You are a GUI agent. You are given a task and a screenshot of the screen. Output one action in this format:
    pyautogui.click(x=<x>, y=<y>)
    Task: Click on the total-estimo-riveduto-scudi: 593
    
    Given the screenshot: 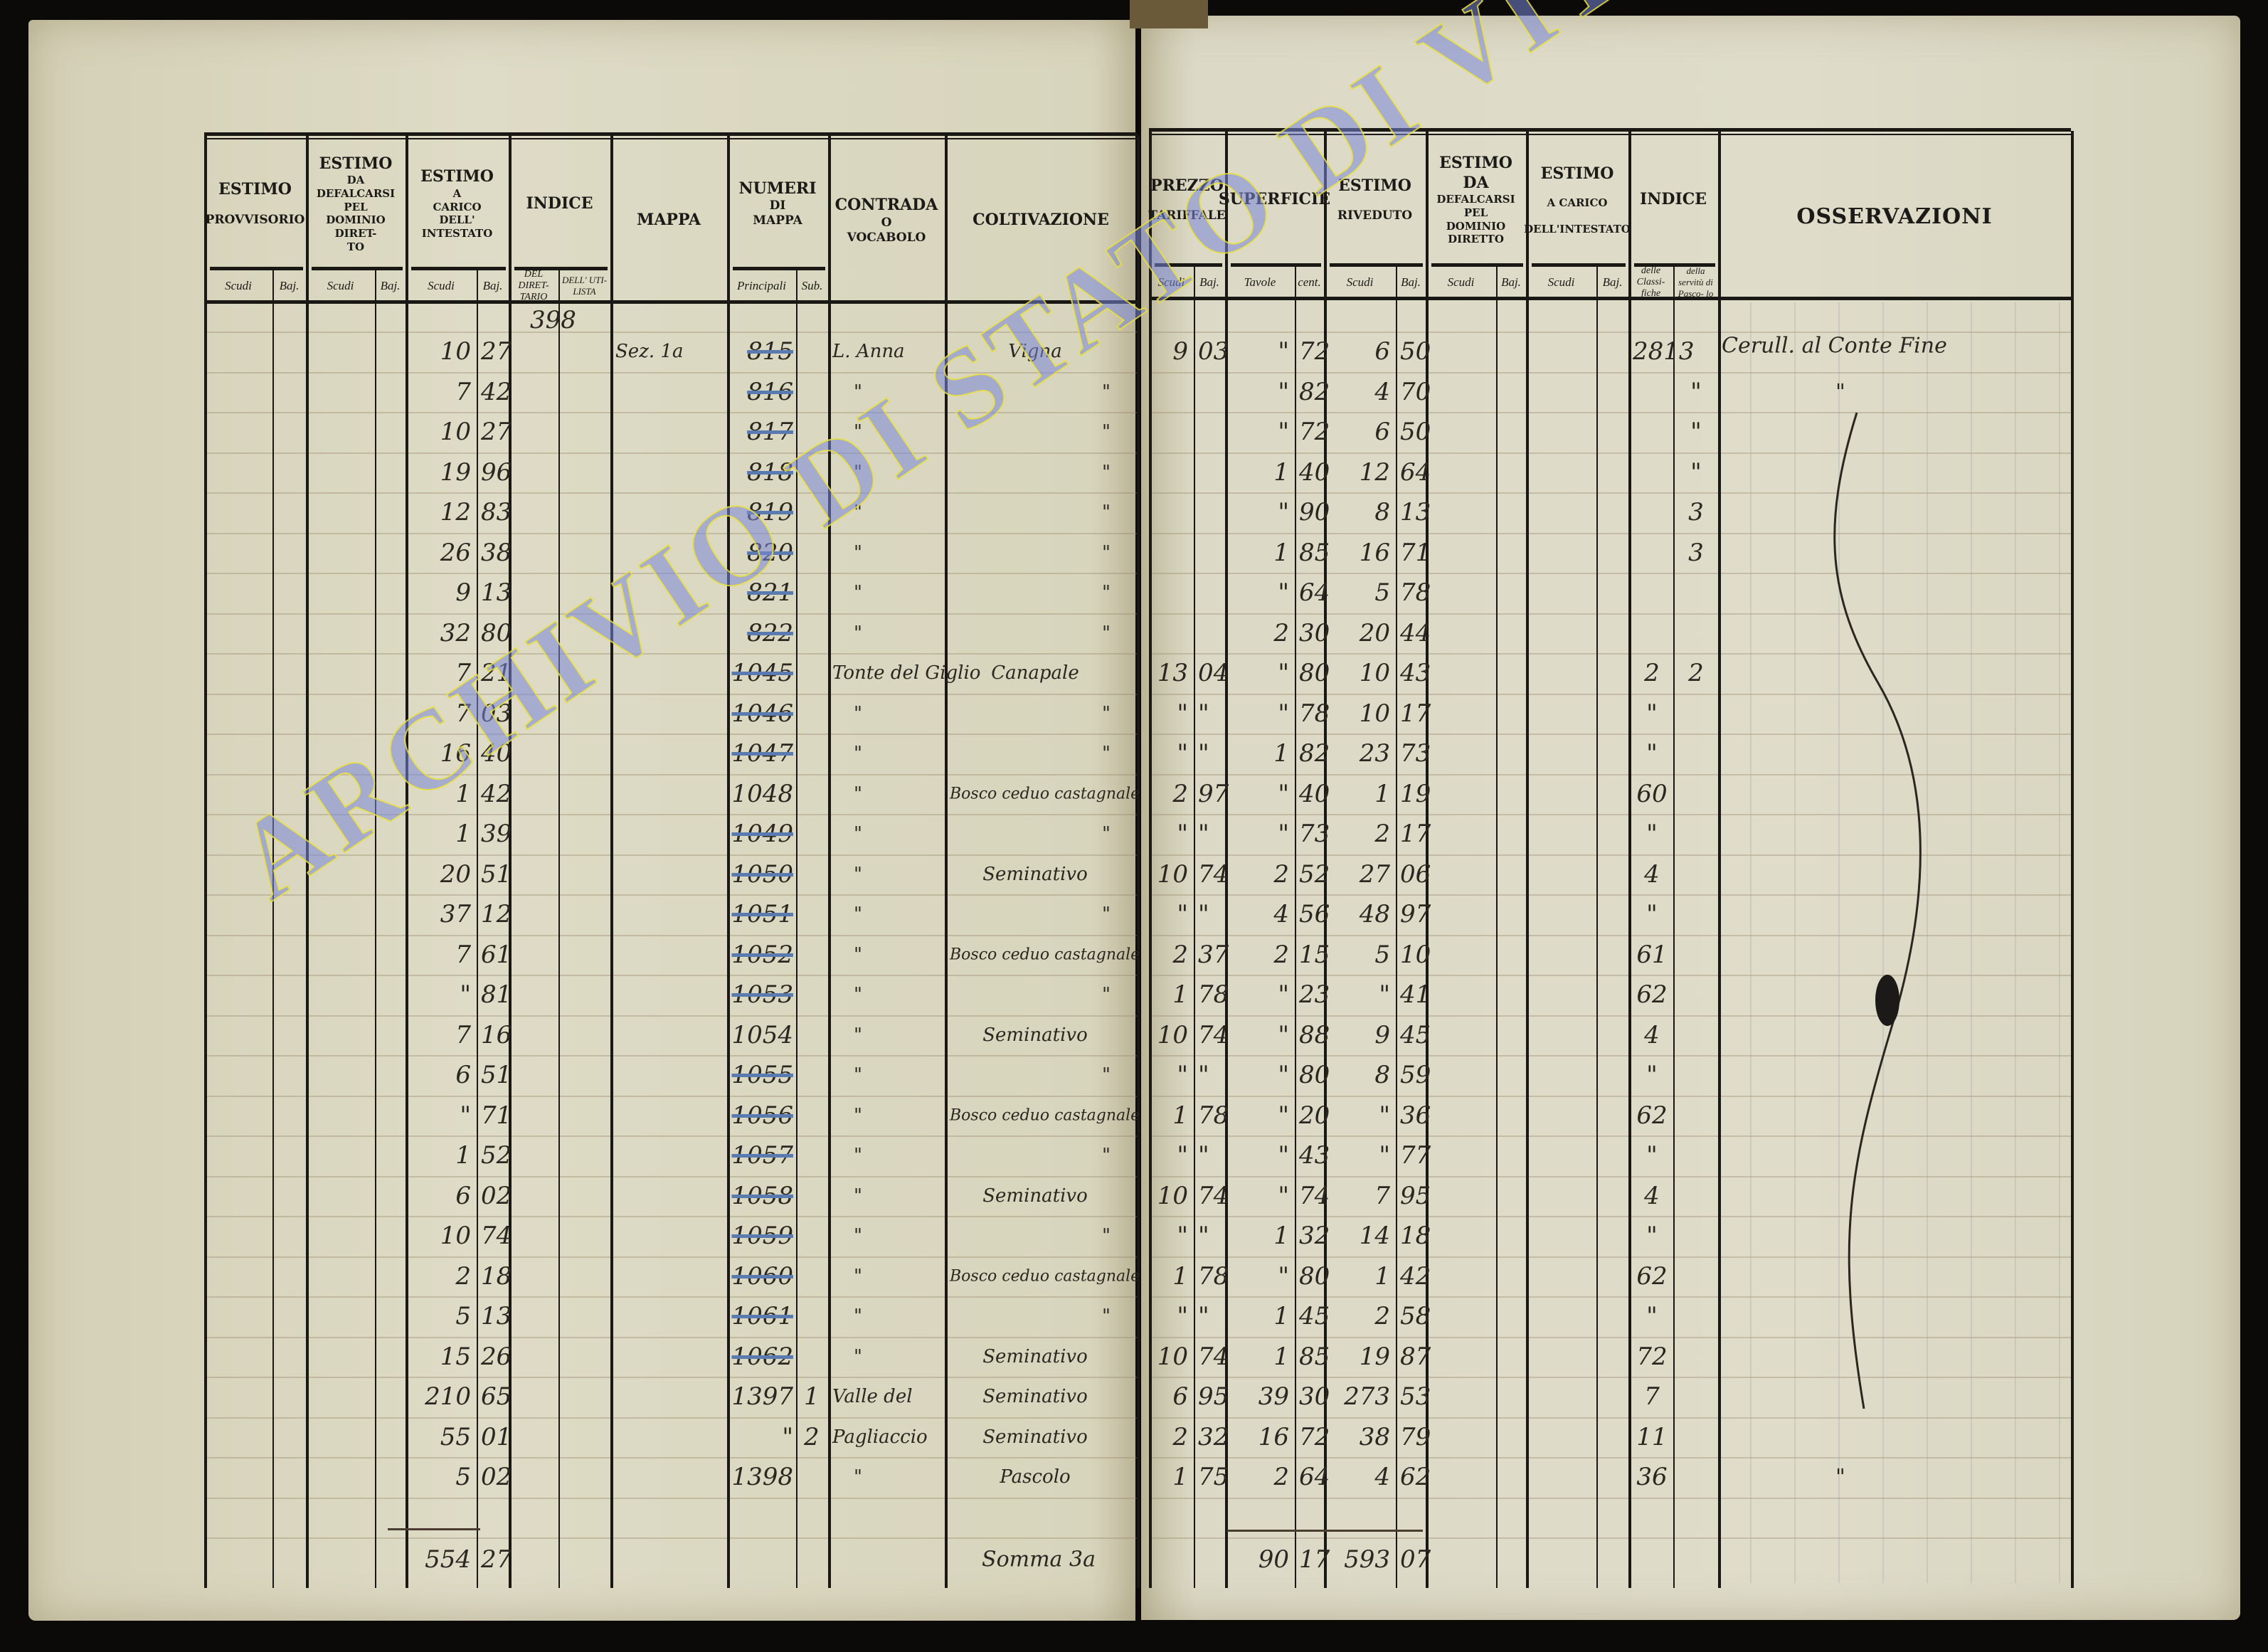 What is the action you would take?
    pyautogui.click(x=1367, y=1559)
    